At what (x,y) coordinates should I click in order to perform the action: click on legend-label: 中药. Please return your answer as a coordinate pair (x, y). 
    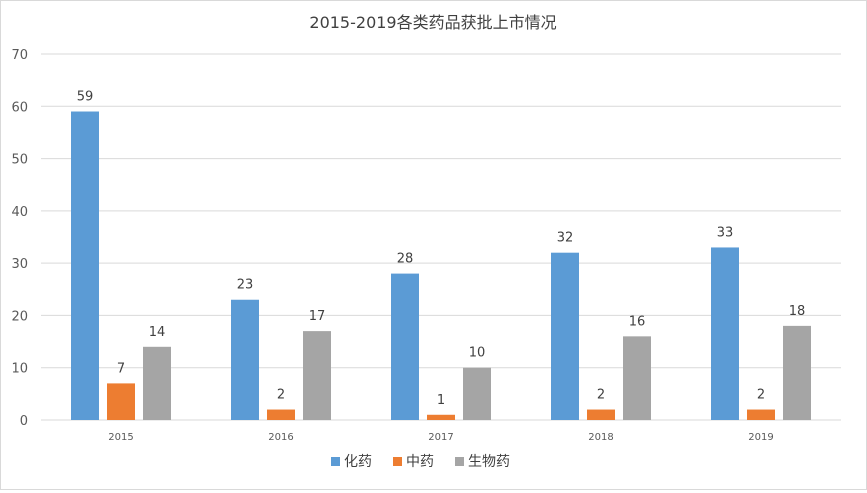
    Looking at the image, I should click on (420, 462).